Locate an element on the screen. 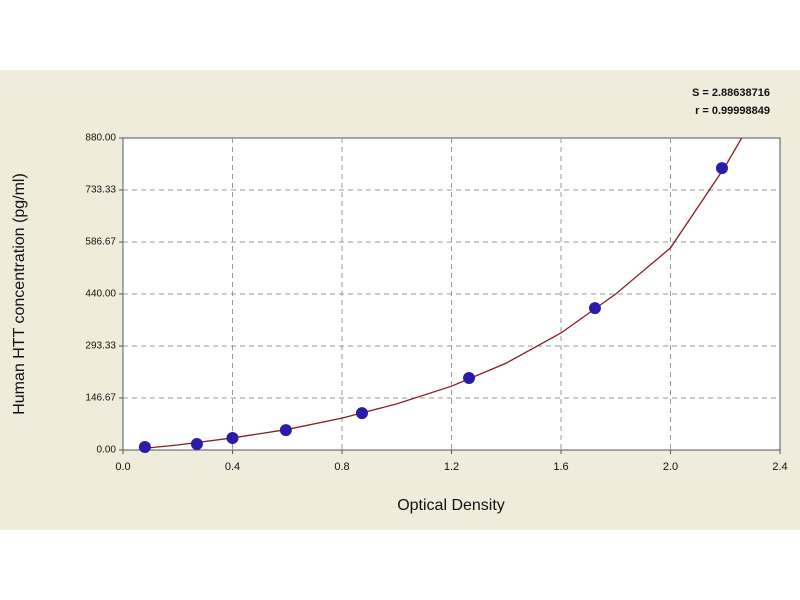 This screenshot has height=600, width=800. annotation: S = 2.88638716 is located at coordinates (731, 93).